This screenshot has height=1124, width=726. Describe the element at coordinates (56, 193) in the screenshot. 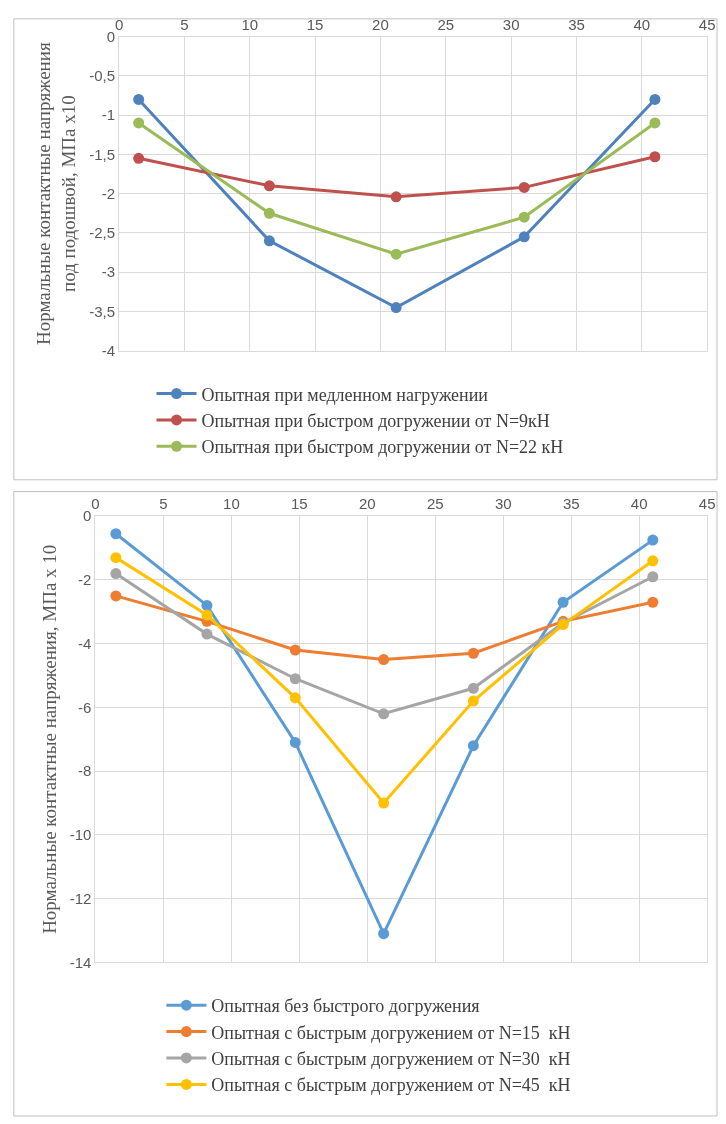

I see `y-axis-title: Нормальные контактные напряжения под подошвой, МПа х10` at that location.